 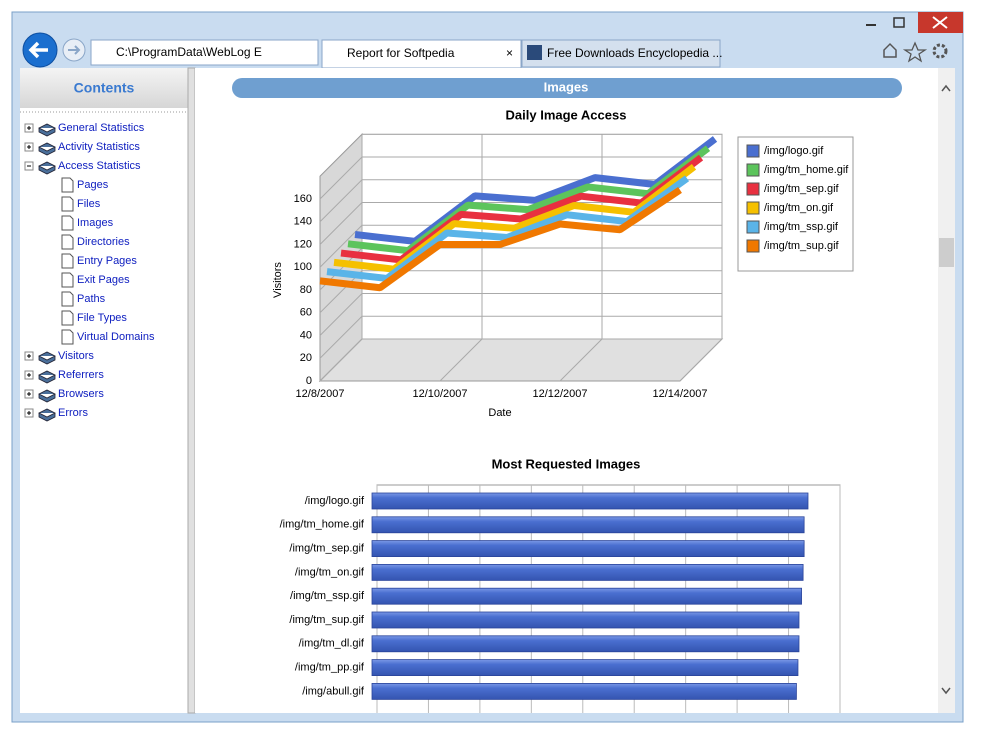 I want to click on forward-arrow, so click(x=74, y=50).